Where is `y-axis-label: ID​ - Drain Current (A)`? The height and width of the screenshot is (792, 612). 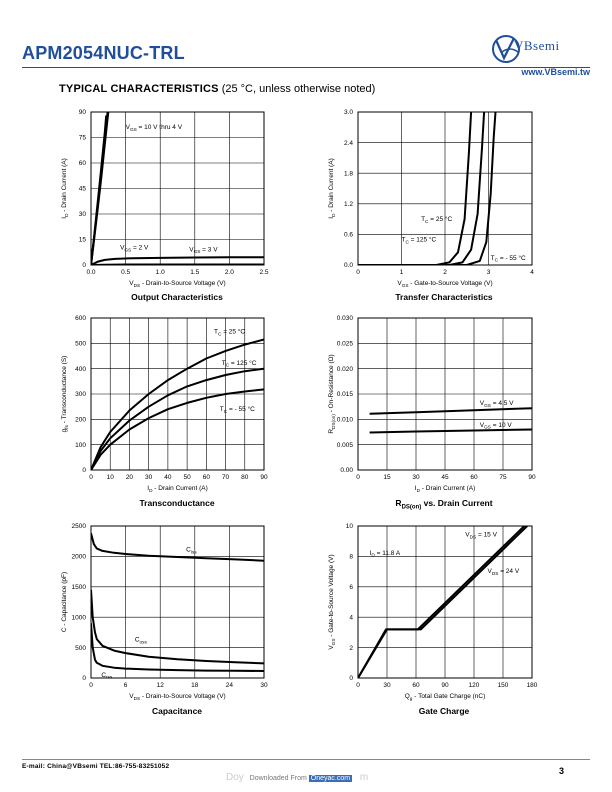 y-axis-label: ID​ - Drain Current (A) is located at coordinates (65, 188).